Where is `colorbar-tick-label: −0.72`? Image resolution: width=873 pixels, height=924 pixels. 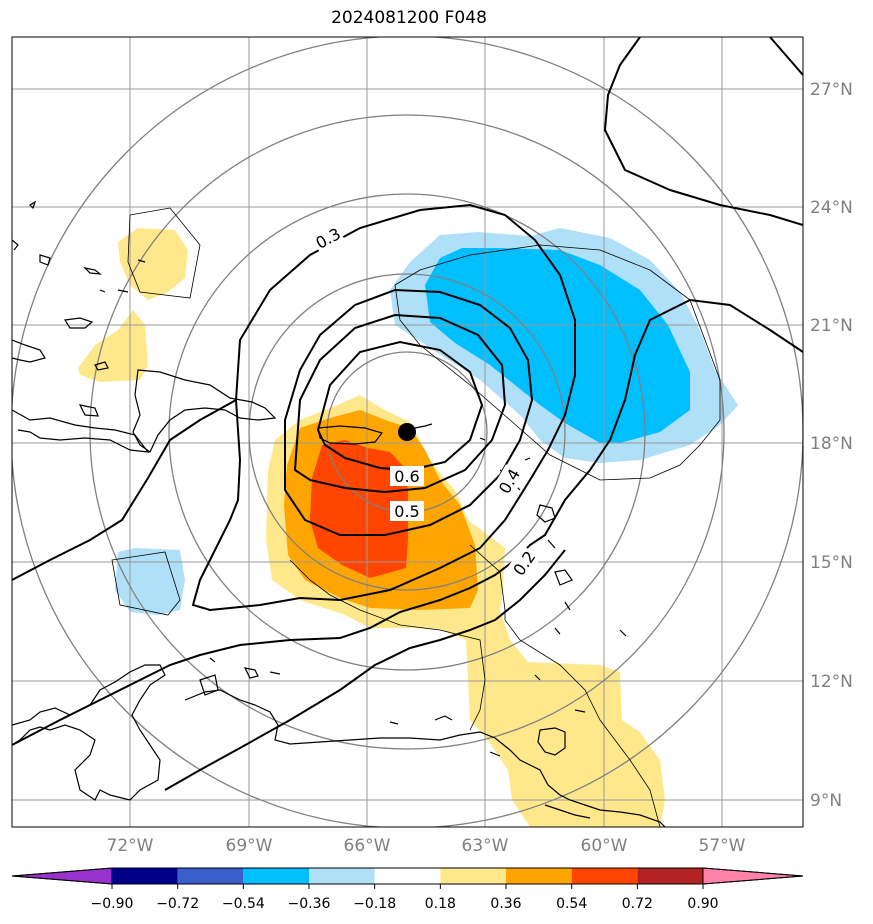
colorbar-tick-label: −0.72 is located at coordinates (177, 904).